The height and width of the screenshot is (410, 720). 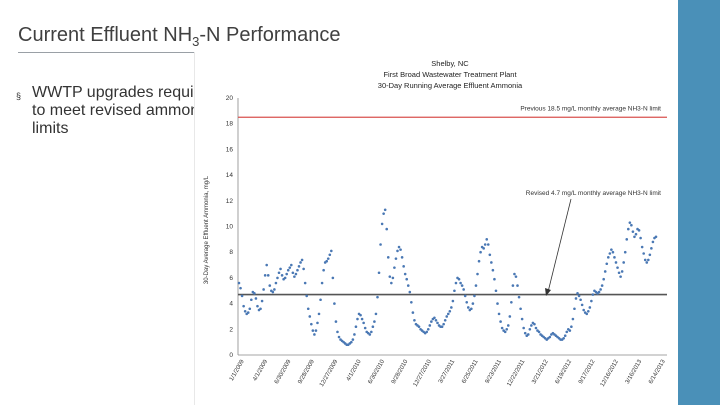 I want to click on y-tick-label: 18, so click(x=230, y=124).